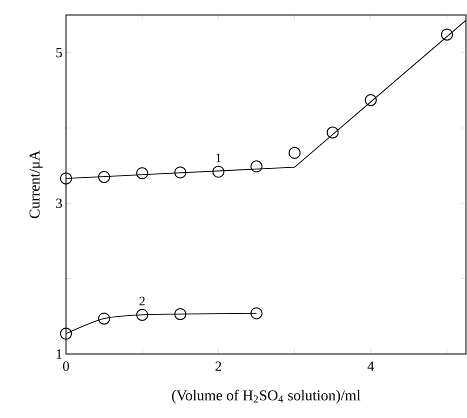  I want to click on y-tick-label: 3, so click(59, 203).